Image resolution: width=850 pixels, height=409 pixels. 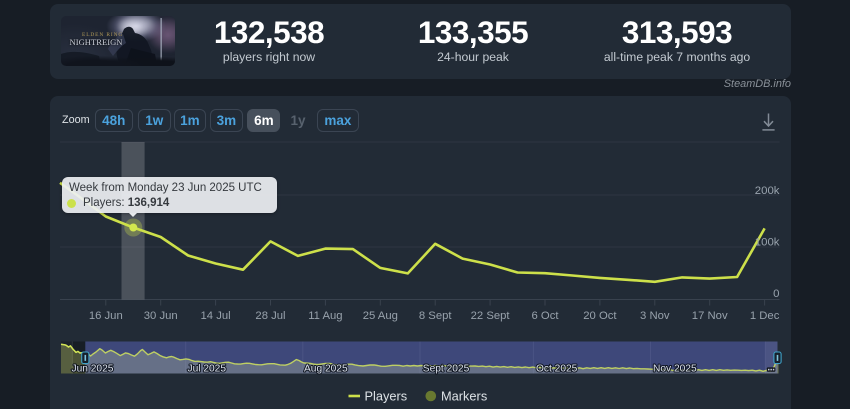 What do you see at coordinates (491, 316) in the screenshot?
I see `svg-text: 22 Sept` at bounding box center [491, 316].